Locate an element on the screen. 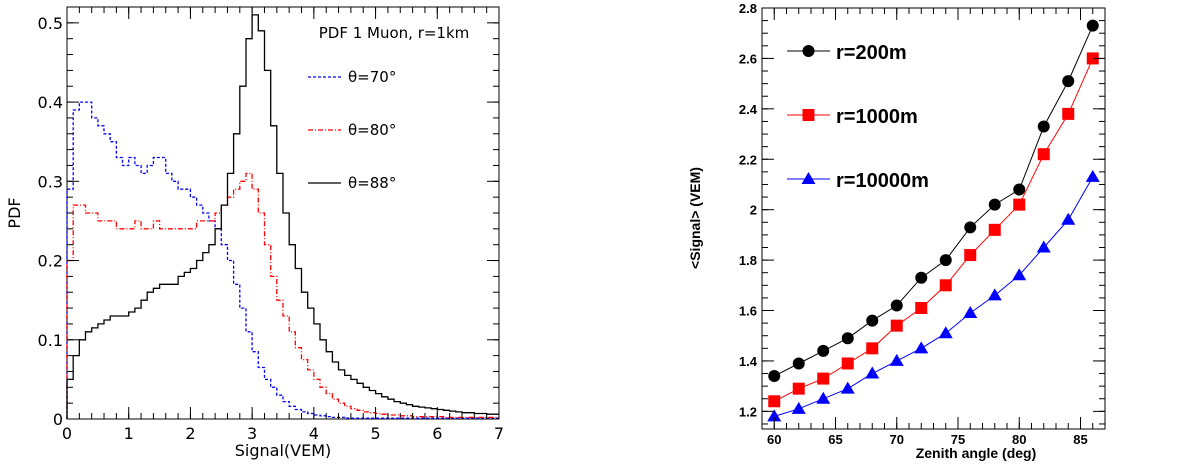 The width and height of the screenshot is (1189, 468). left-x-tick-label: 4 is located at coordinates (314, 433).